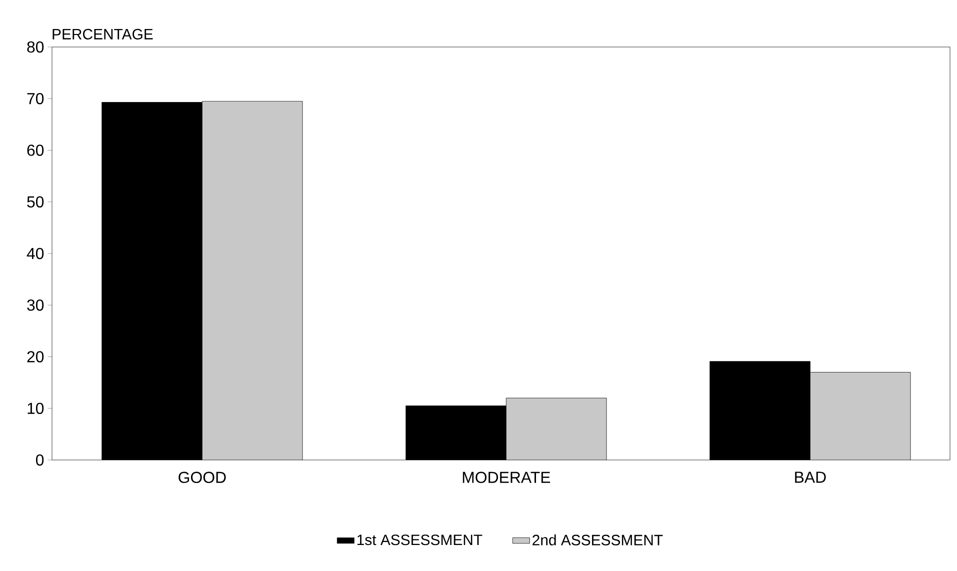  What do you see at coordinates (35, 150) in the screenshot?
I see `y-tick-label: 60` at bounding box center [35, 150].